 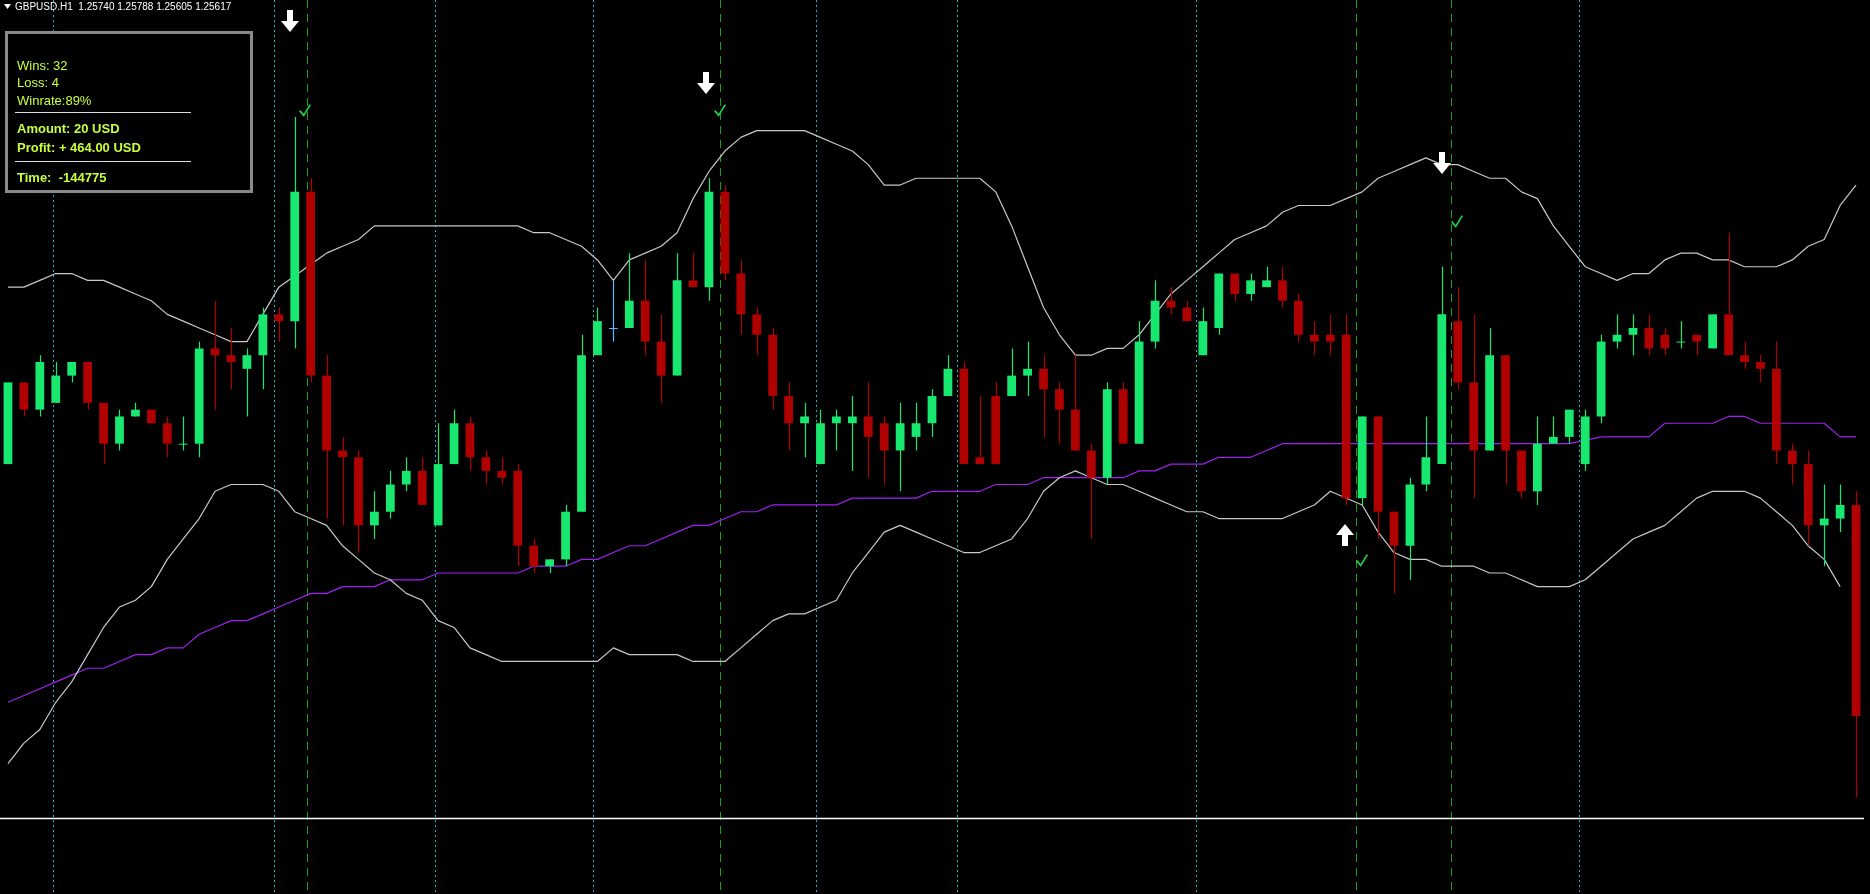 I want to click on chart-title: GBPUSD.H1 1.25740 1.25788 1.25605 1.25617, so click(x=123, y=6).